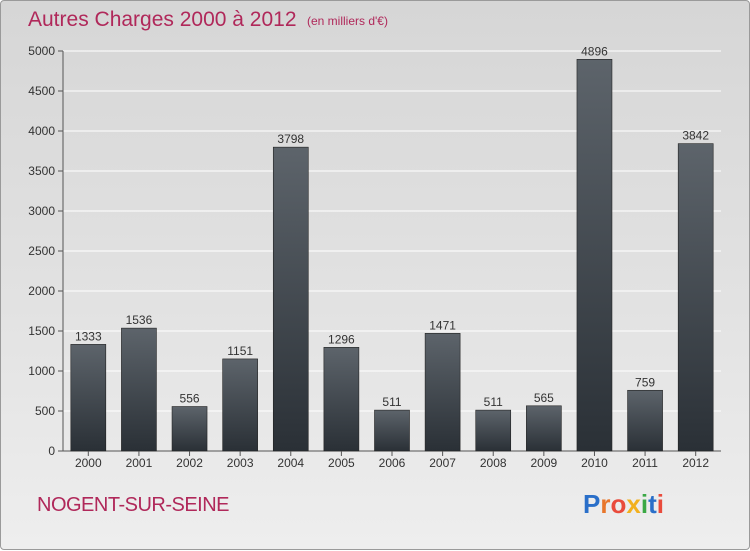 The width and height of the screenshot is (750, 551). Describe the element at coordinates (41, 331) in the screenshot. I see `y-tick-label: 1500` at that location.